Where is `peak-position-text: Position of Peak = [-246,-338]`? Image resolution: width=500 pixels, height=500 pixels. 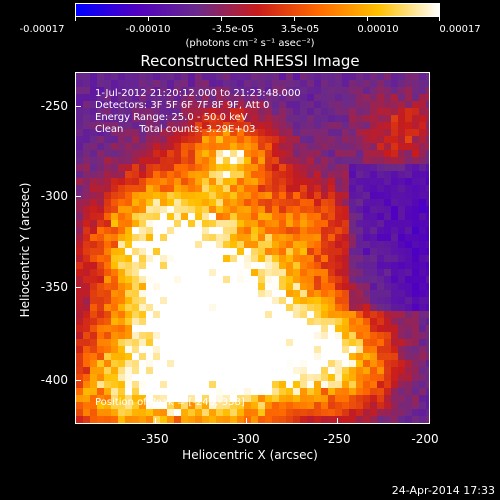 peak-position-text: Position of Peak = [-246,-338] is located at coordinates (170, 402).